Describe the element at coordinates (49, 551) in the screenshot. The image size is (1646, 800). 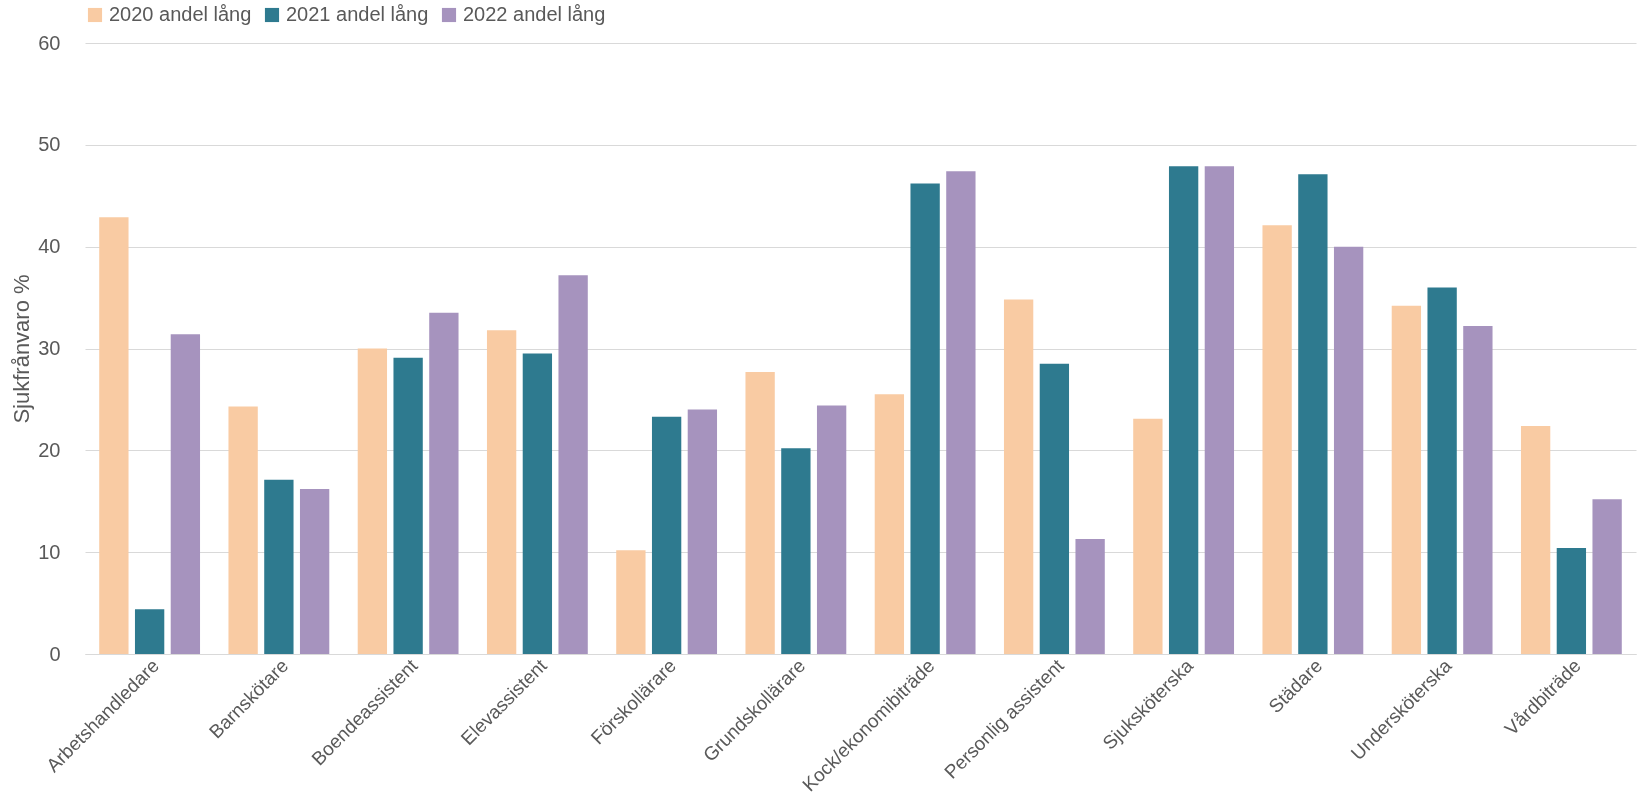
I see `y-tick-label: 10` at that location.